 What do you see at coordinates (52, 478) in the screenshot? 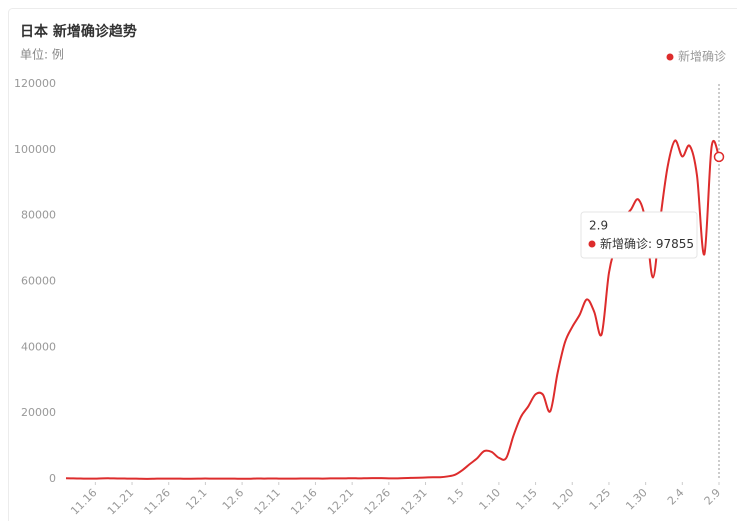
I see `y-tick-label: 0` at bounding box center [52, 478].